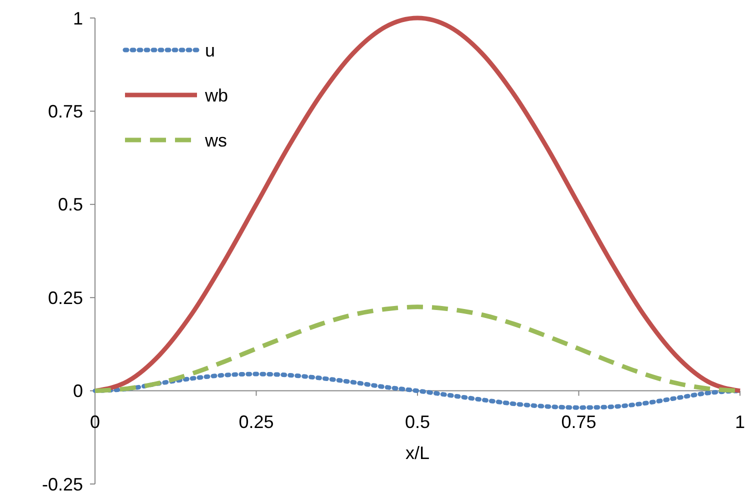 Image resolution: width=745 pixels, height=504 pixels. Describe the element at coordinates (417, 452) in the screenshot. I see `x-axis-title: x/L` at that location.